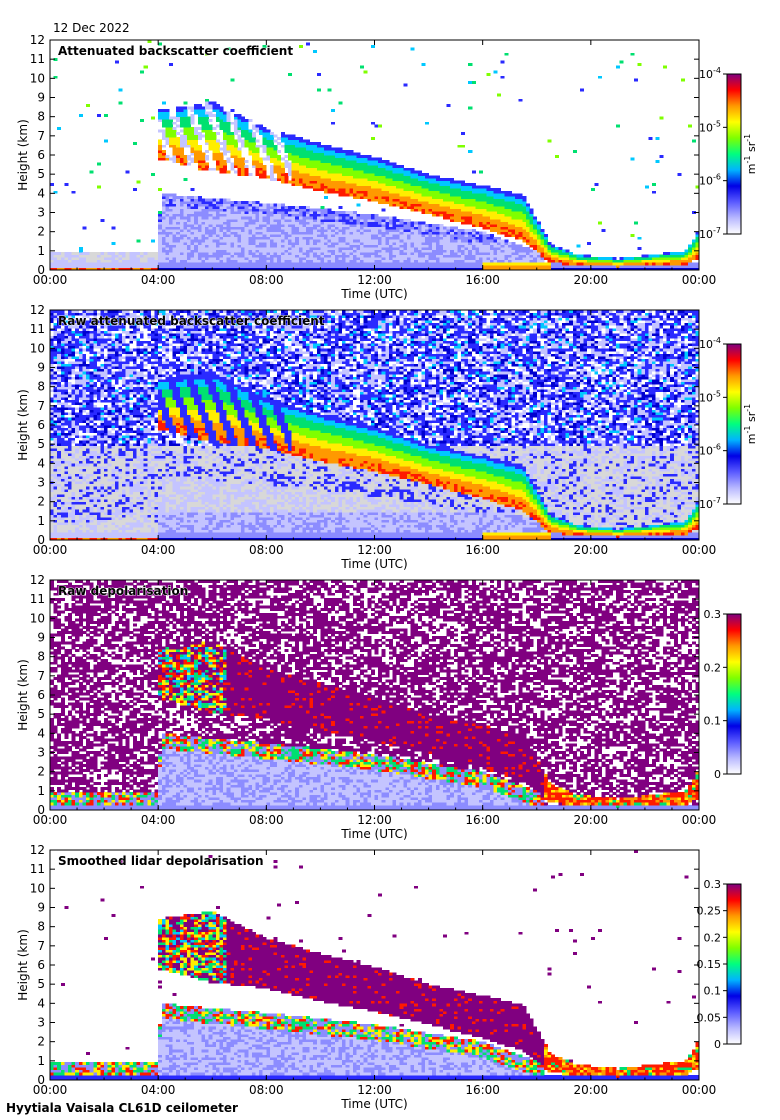 This screenshot has height=1120, width=780. I want to click on colorbar-tick-label: 0.25, so click(709, 911).